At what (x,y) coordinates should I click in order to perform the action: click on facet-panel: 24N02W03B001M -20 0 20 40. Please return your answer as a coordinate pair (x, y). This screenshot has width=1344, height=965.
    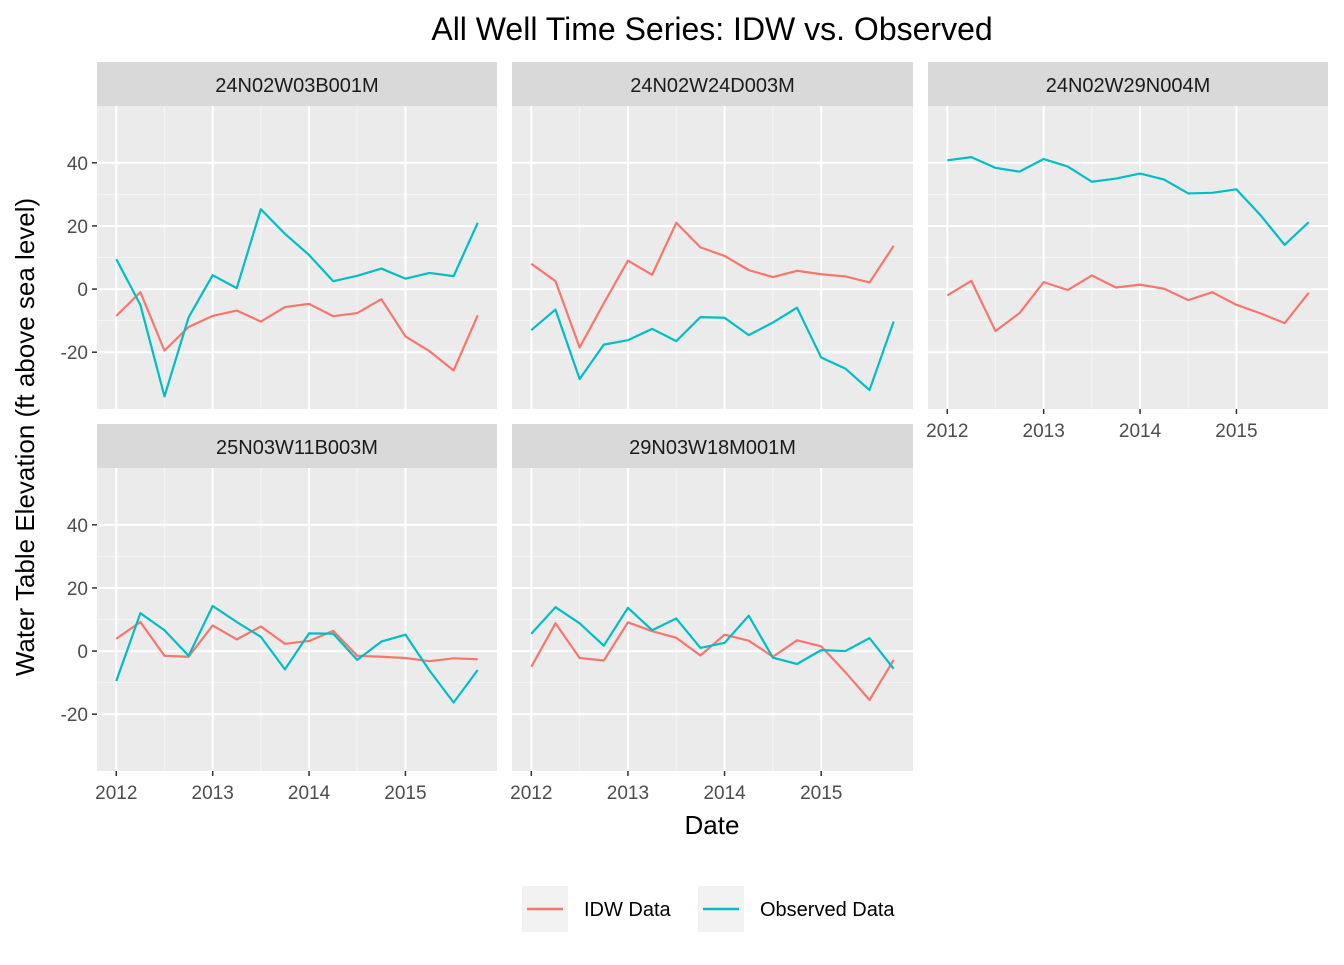
    Looking at the image, I should click on (279, 235).